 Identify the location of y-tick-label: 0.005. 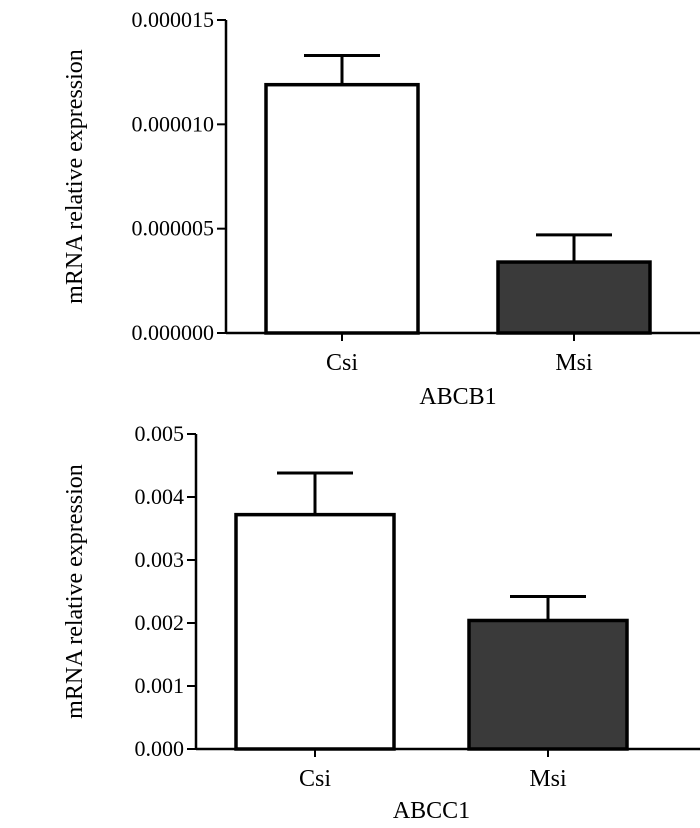
(160, 433).